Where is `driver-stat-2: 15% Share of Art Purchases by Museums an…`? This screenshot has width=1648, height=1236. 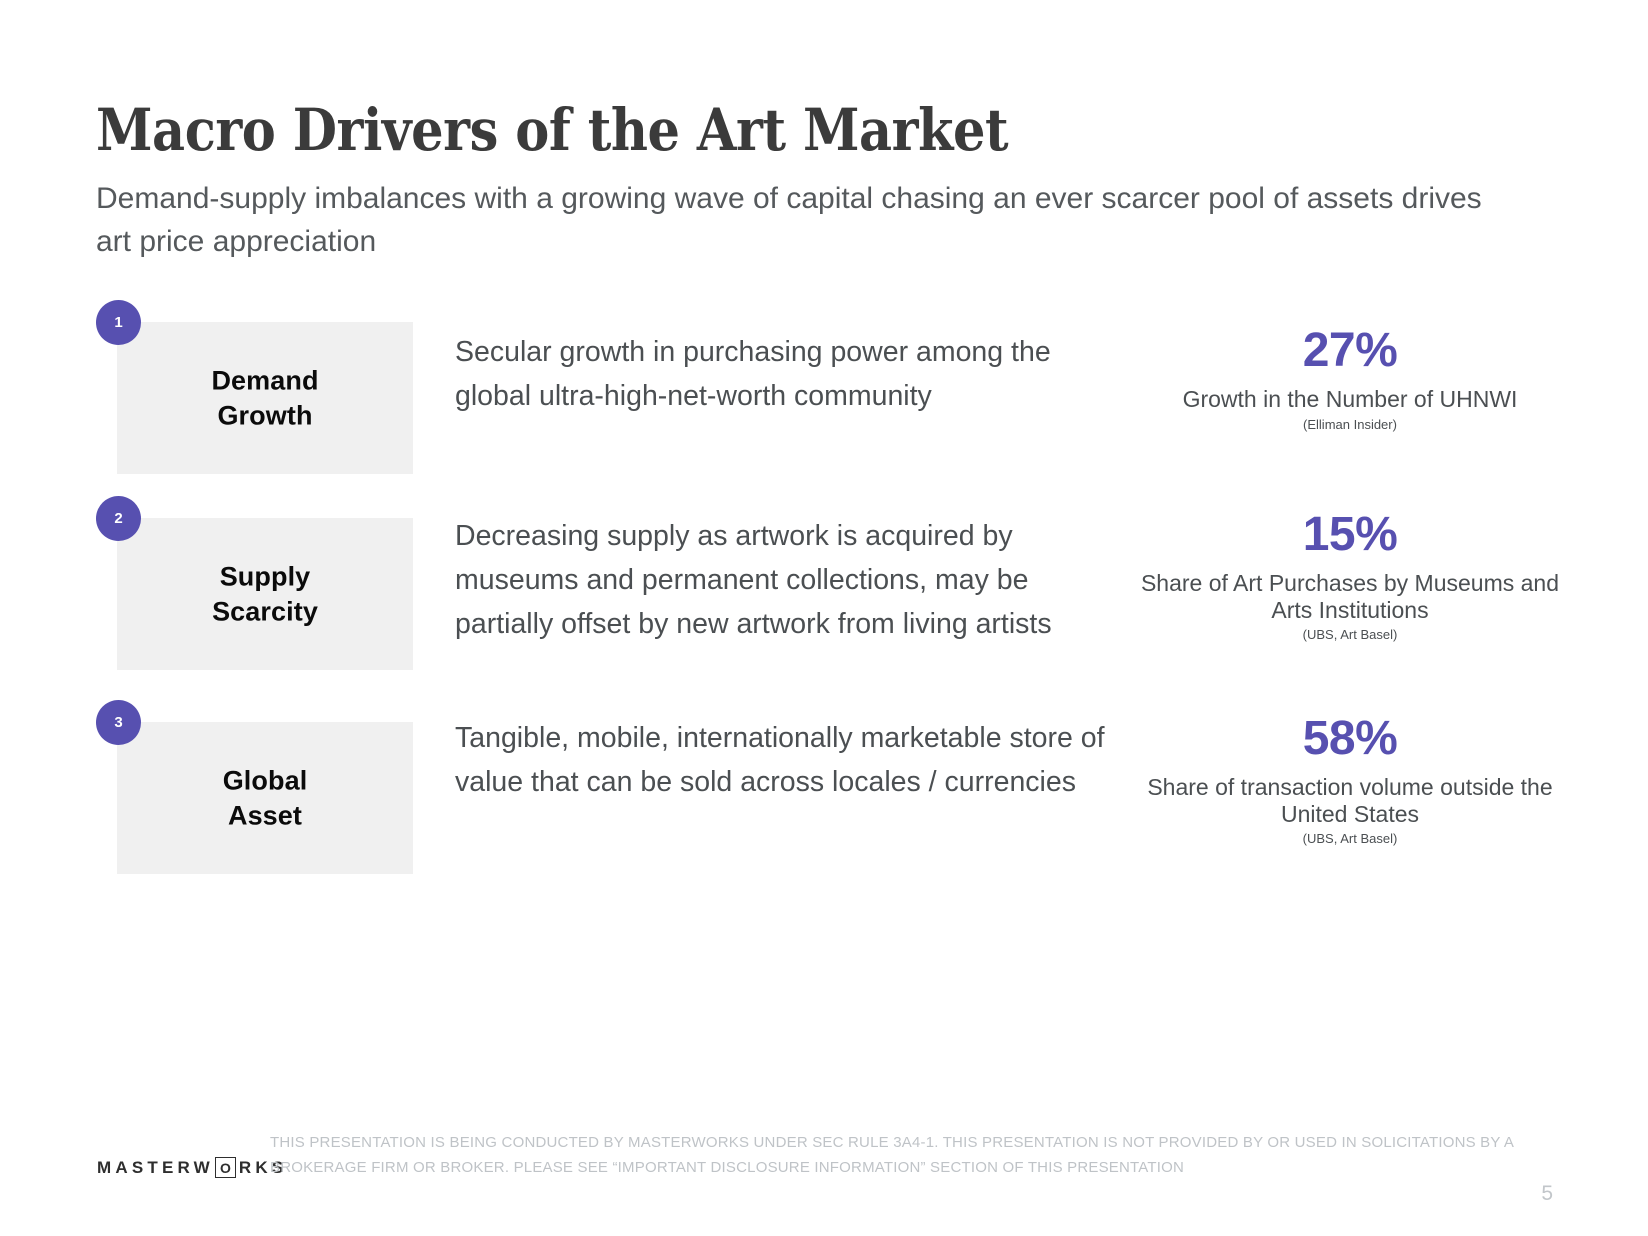 driver-stat-2: 15% Share of Art Purchases by Museums an… is located at coordinates (1350, 575).